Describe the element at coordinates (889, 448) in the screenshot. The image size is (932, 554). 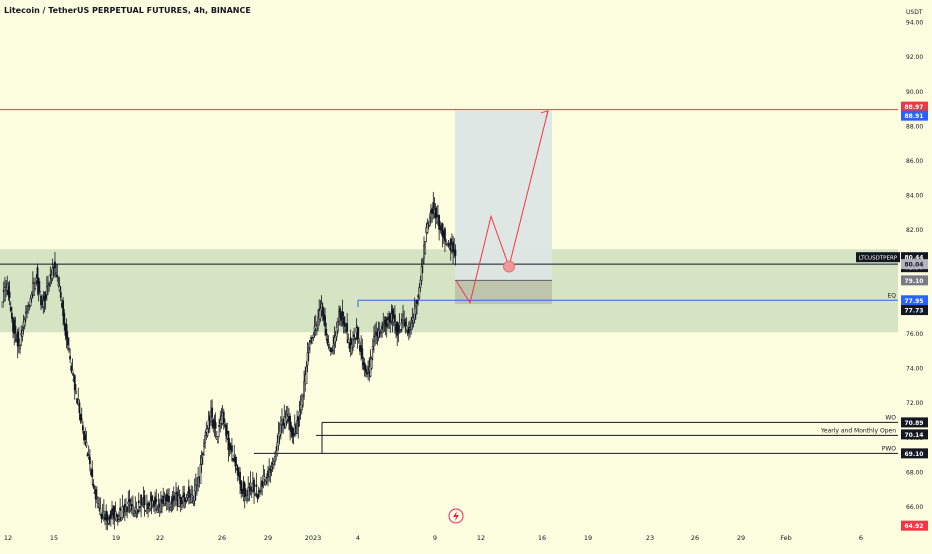
I see `level-label-5: PWO` at that location.